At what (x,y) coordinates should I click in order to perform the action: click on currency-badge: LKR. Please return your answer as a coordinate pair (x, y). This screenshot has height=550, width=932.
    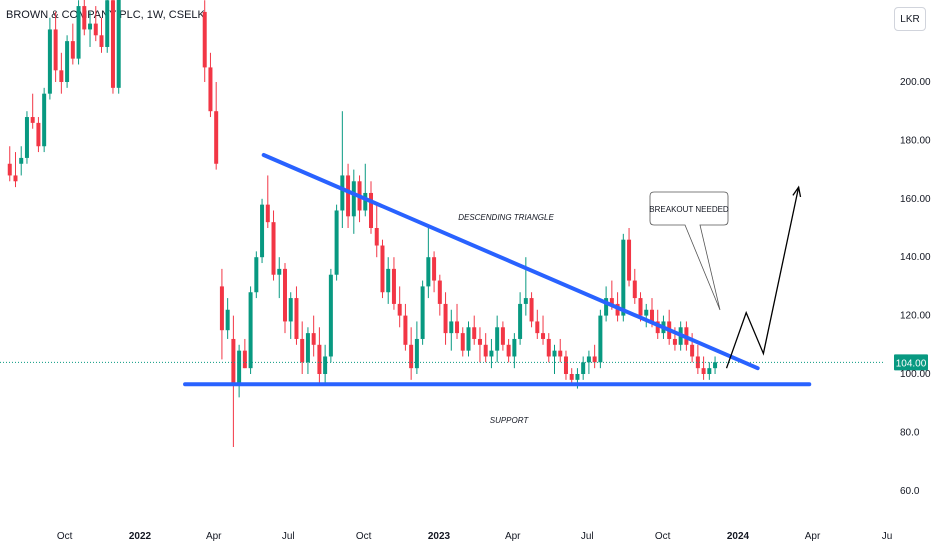
    Looking at the image, I should click on (910, 19).